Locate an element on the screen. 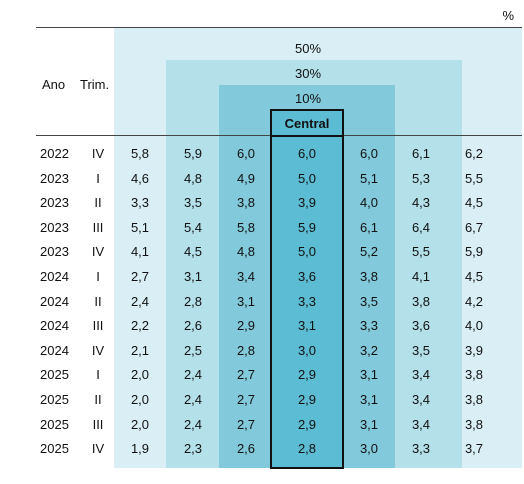 The image size is (524, 484). table-row: 2023 IV 4,1 4,5 4,8 5,0 5,2 5,5 5,9 is located at coordinates (262, 256).